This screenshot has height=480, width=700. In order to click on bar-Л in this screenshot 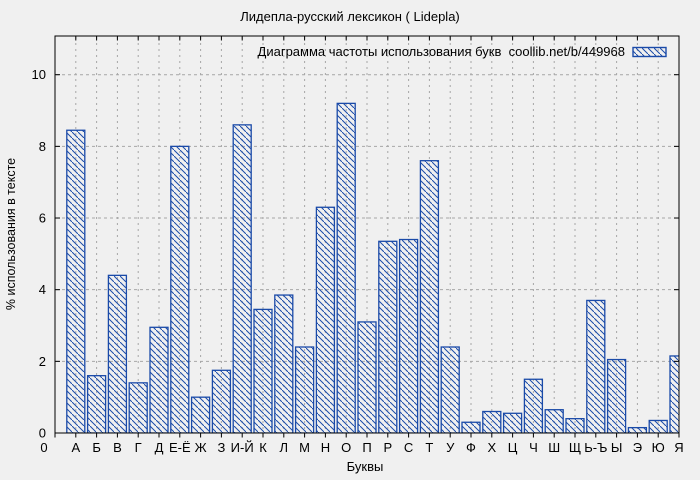, I will do `click(284, 363)`.